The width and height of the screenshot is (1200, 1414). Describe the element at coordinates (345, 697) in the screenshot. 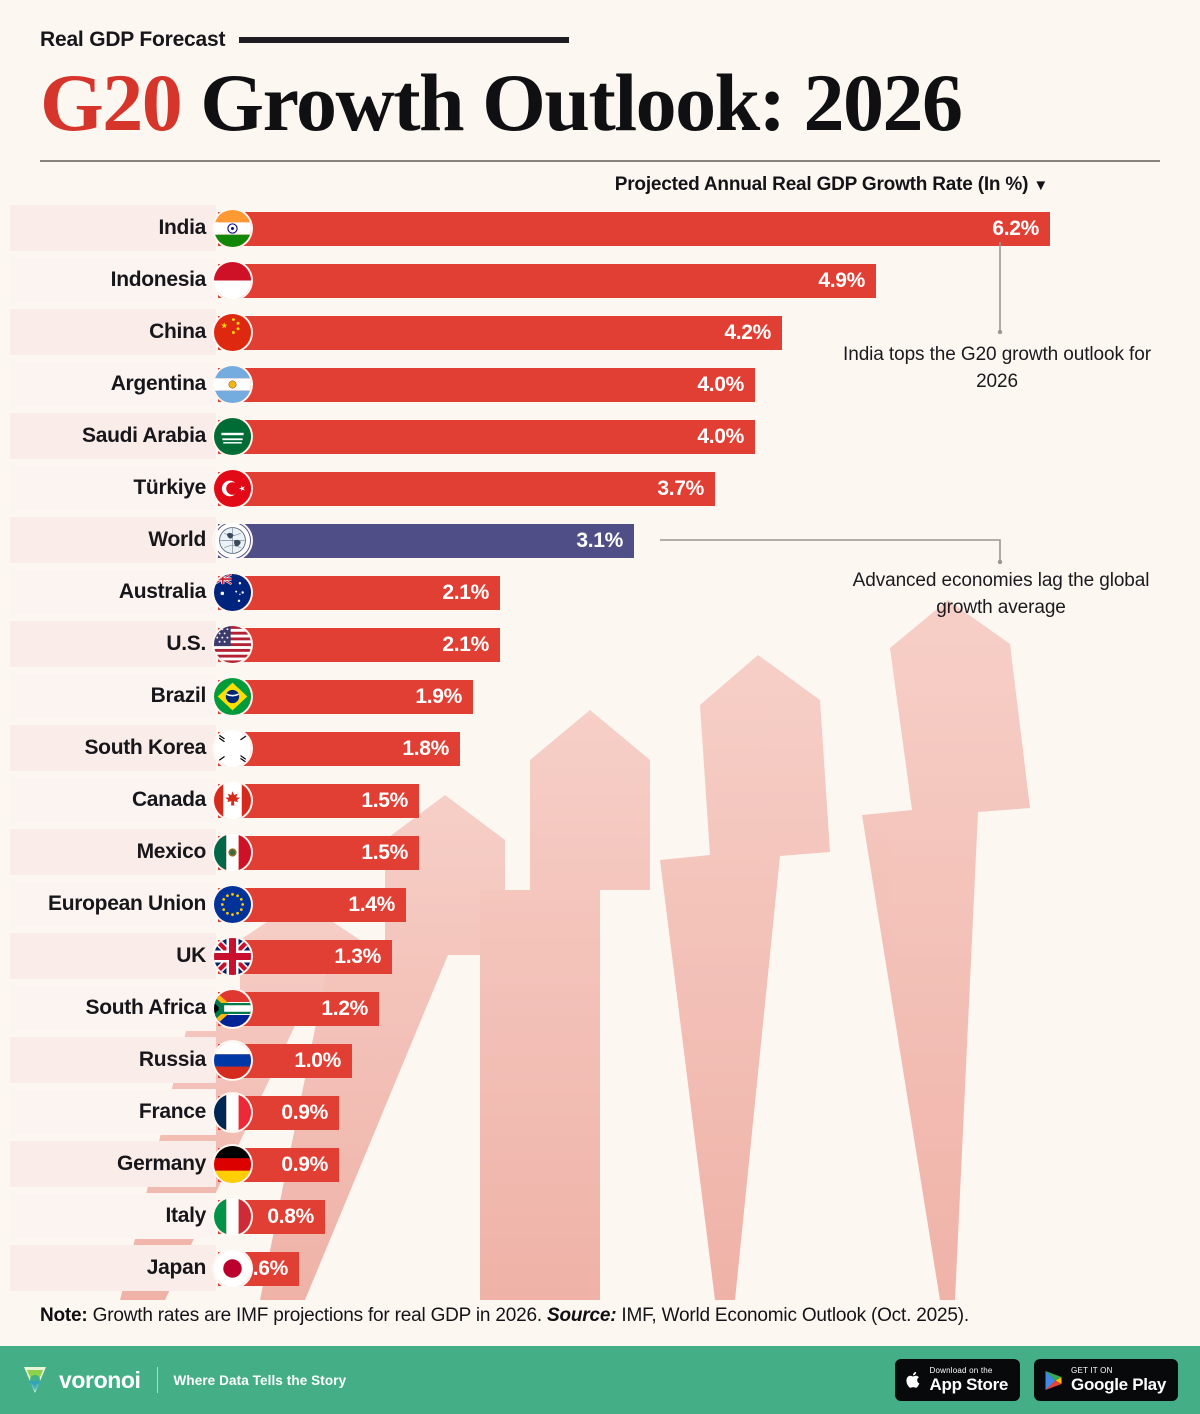

I see `bar: 1.9%` at that location.